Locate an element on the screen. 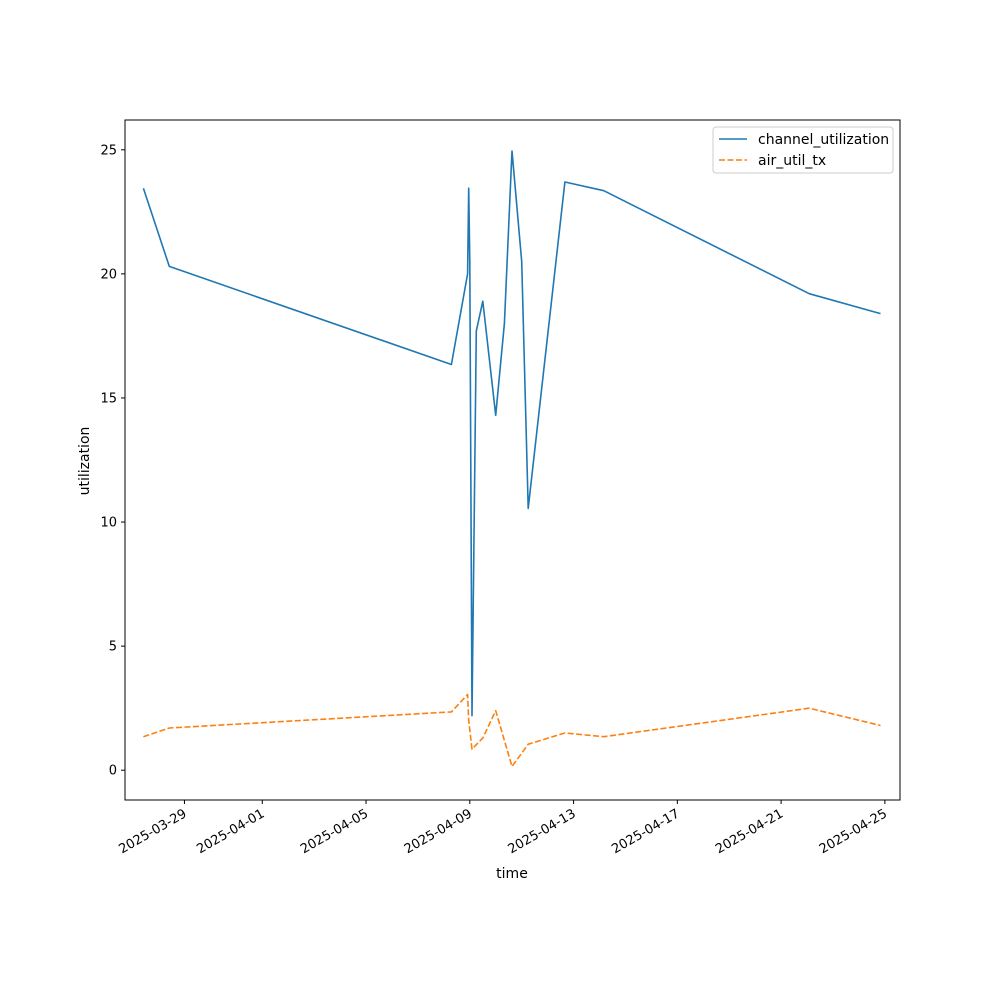  x-axis-label: time is located at coordinates (512, 874).